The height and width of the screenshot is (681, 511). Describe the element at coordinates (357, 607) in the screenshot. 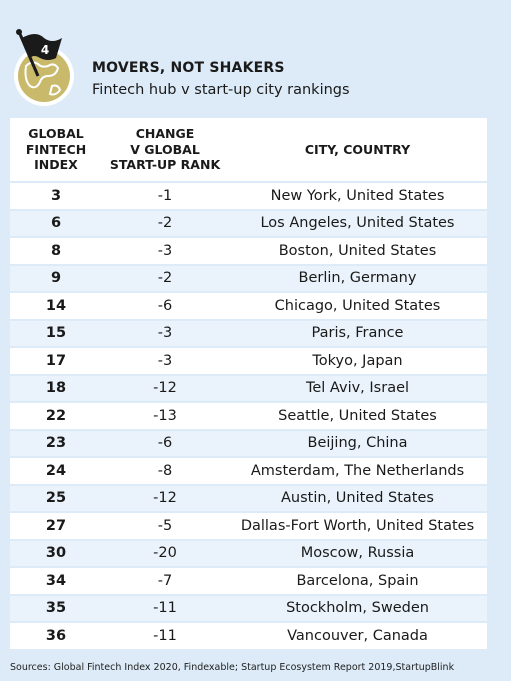

I see `cell-city-country: Stockholm, Sweden` at that location.